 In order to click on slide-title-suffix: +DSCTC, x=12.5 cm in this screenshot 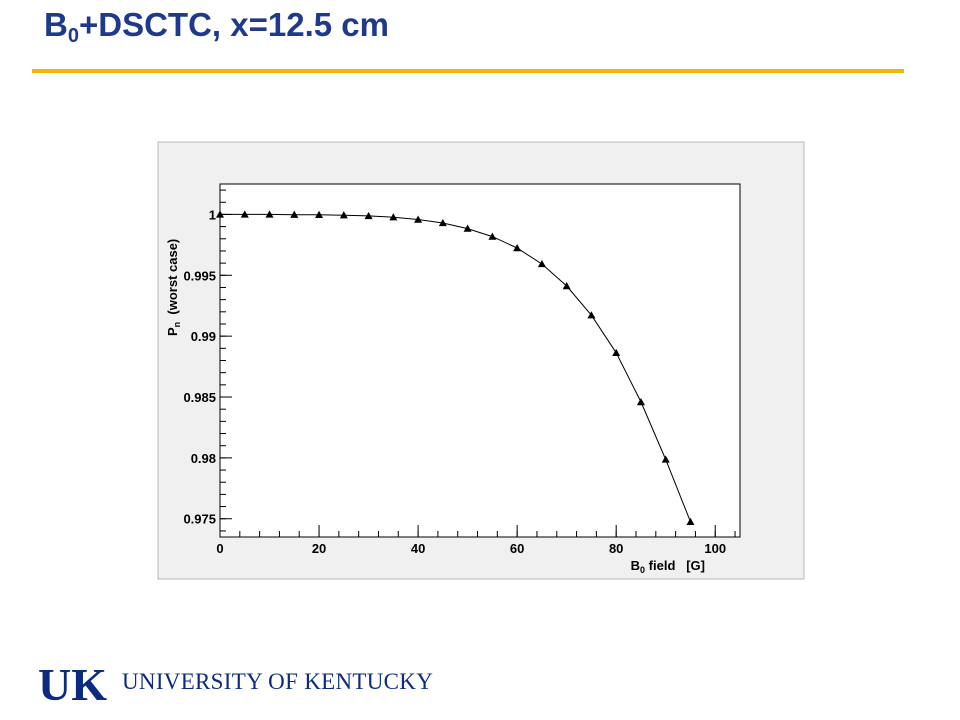, I will do `click(233, 24)`.